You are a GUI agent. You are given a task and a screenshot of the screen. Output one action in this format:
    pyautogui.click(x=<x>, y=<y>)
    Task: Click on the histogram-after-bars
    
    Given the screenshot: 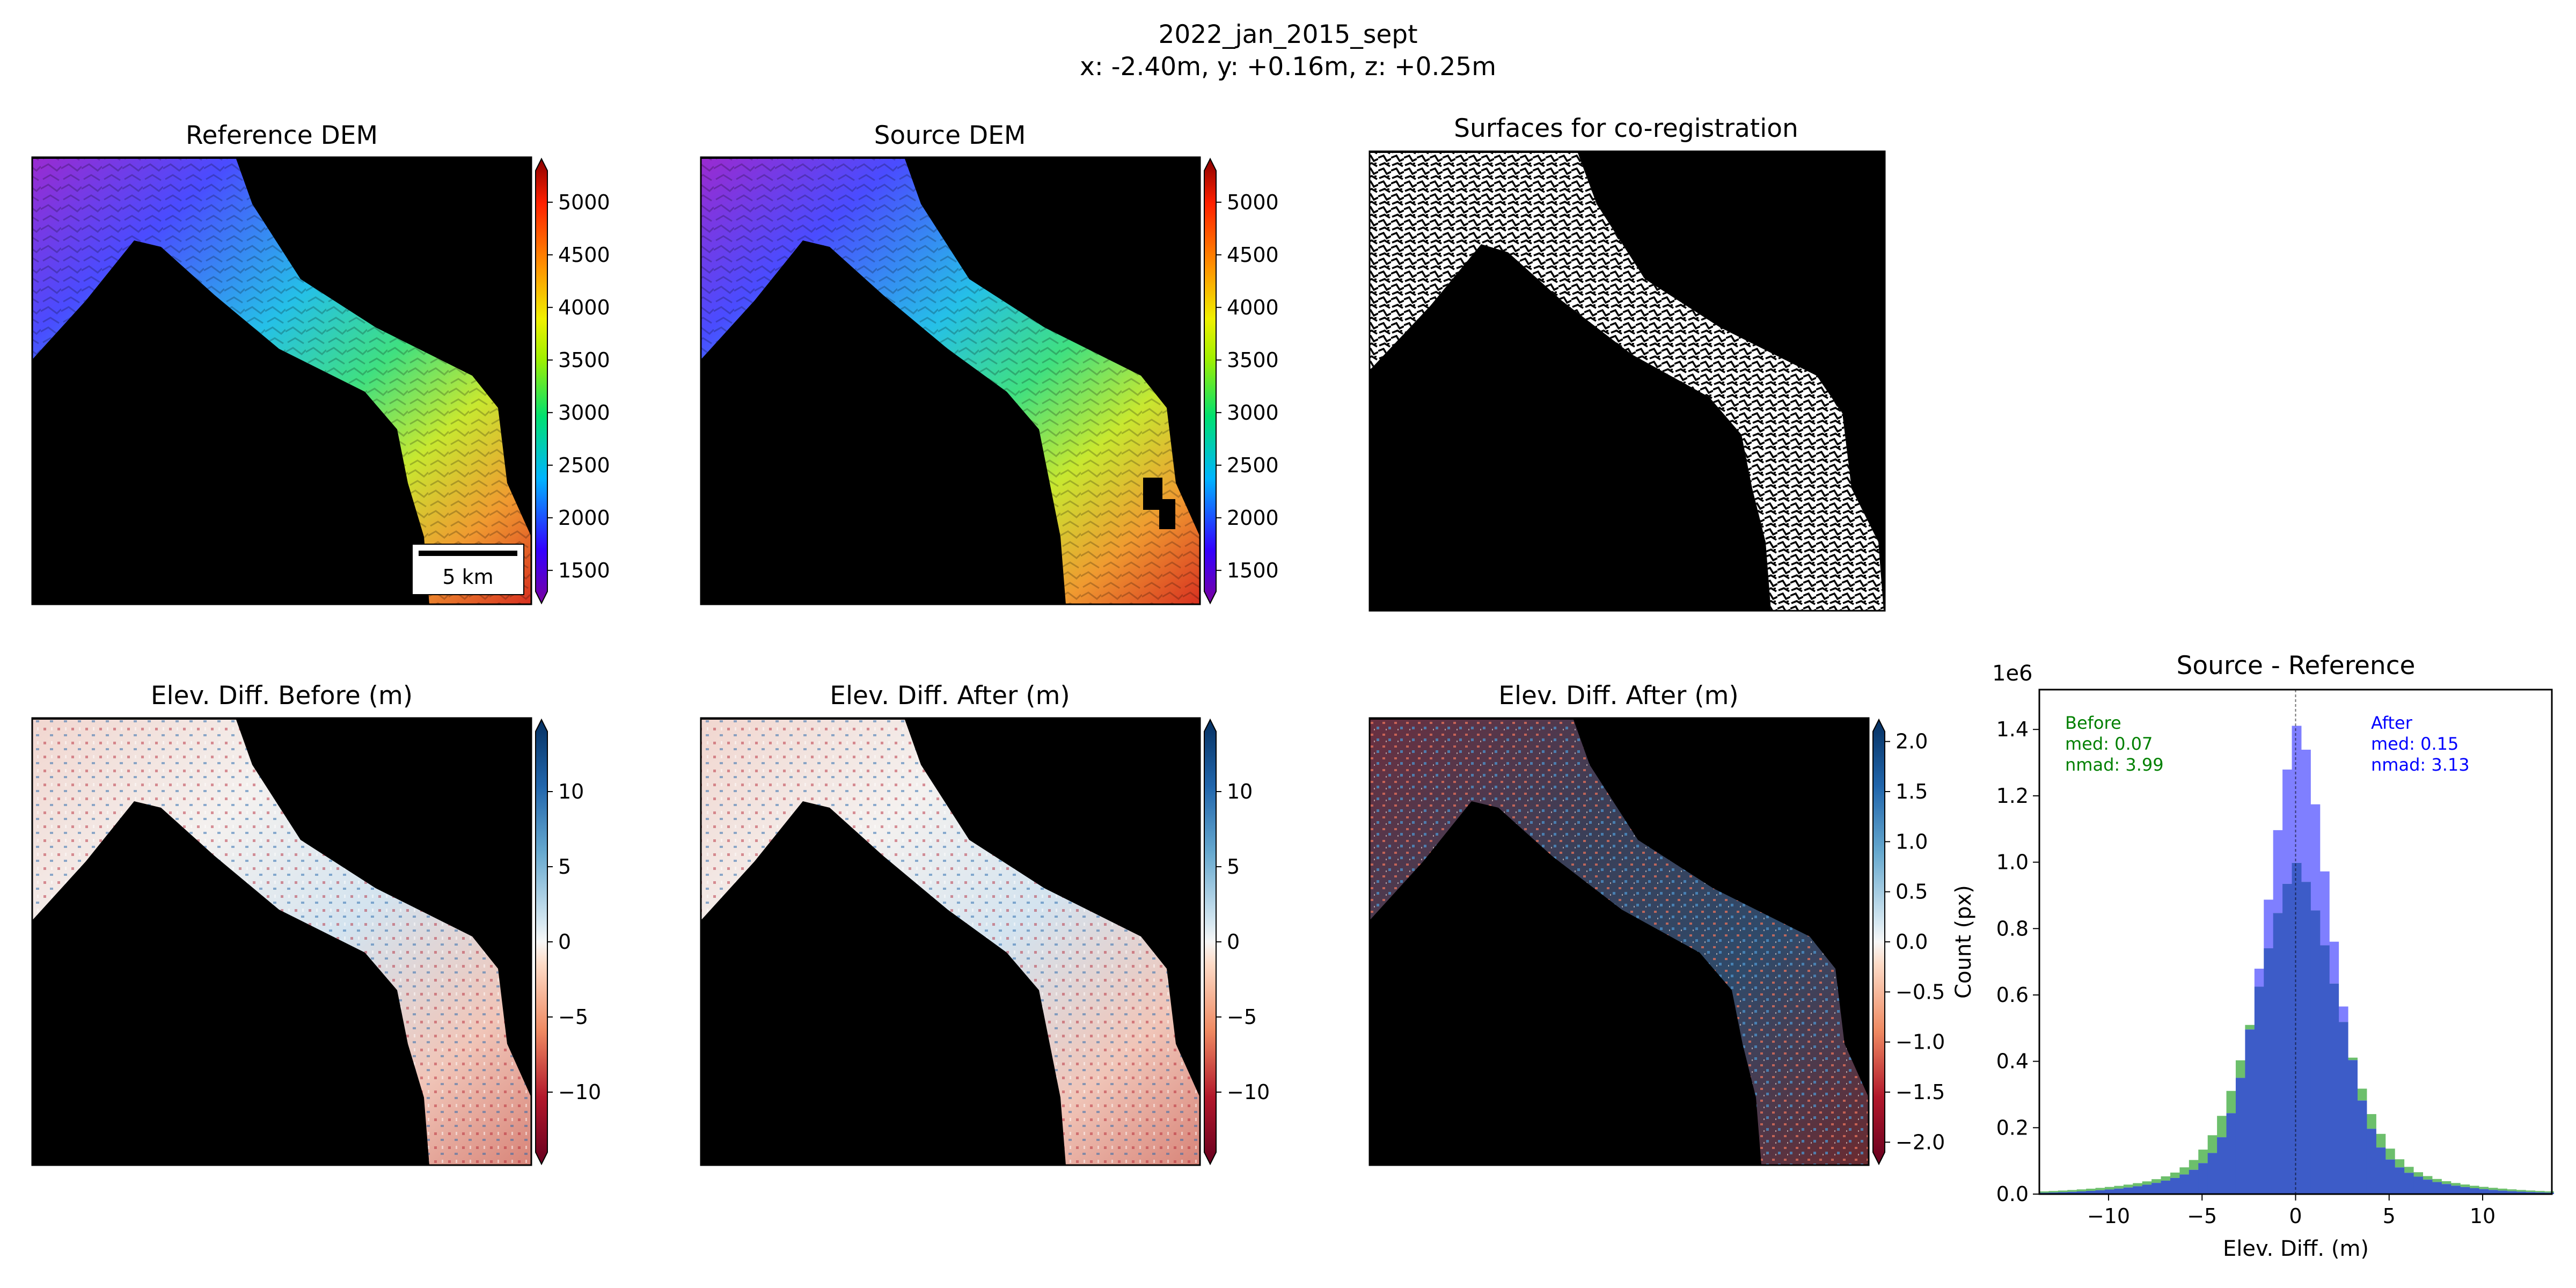 What is the action you would take?
    pyautogui.click(x=2301, y=874)
    